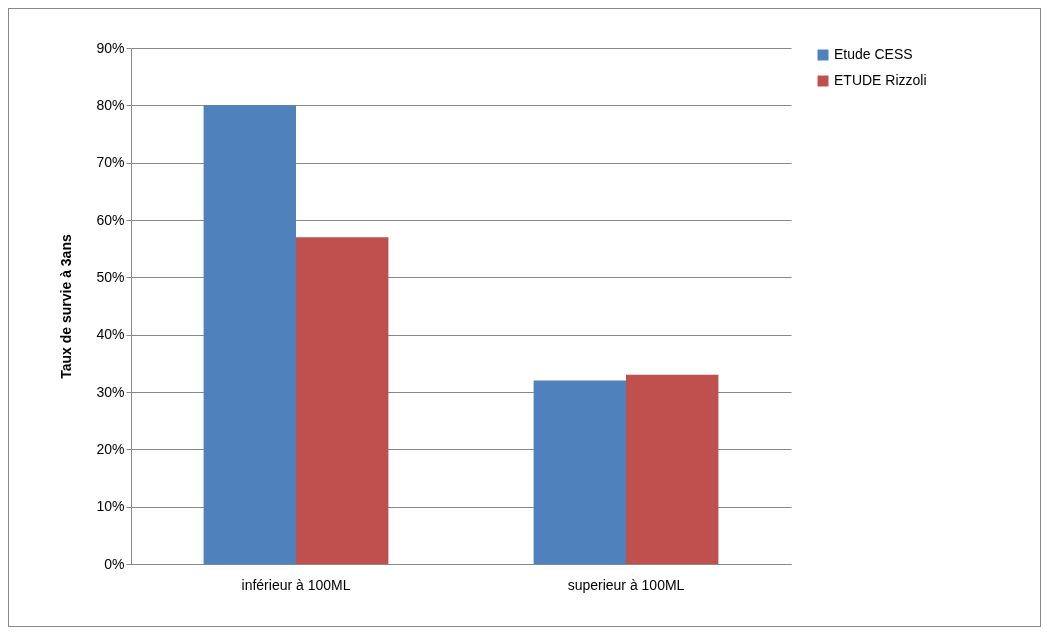  I want to click on y-tick-label: 20%, so click(110, 448).